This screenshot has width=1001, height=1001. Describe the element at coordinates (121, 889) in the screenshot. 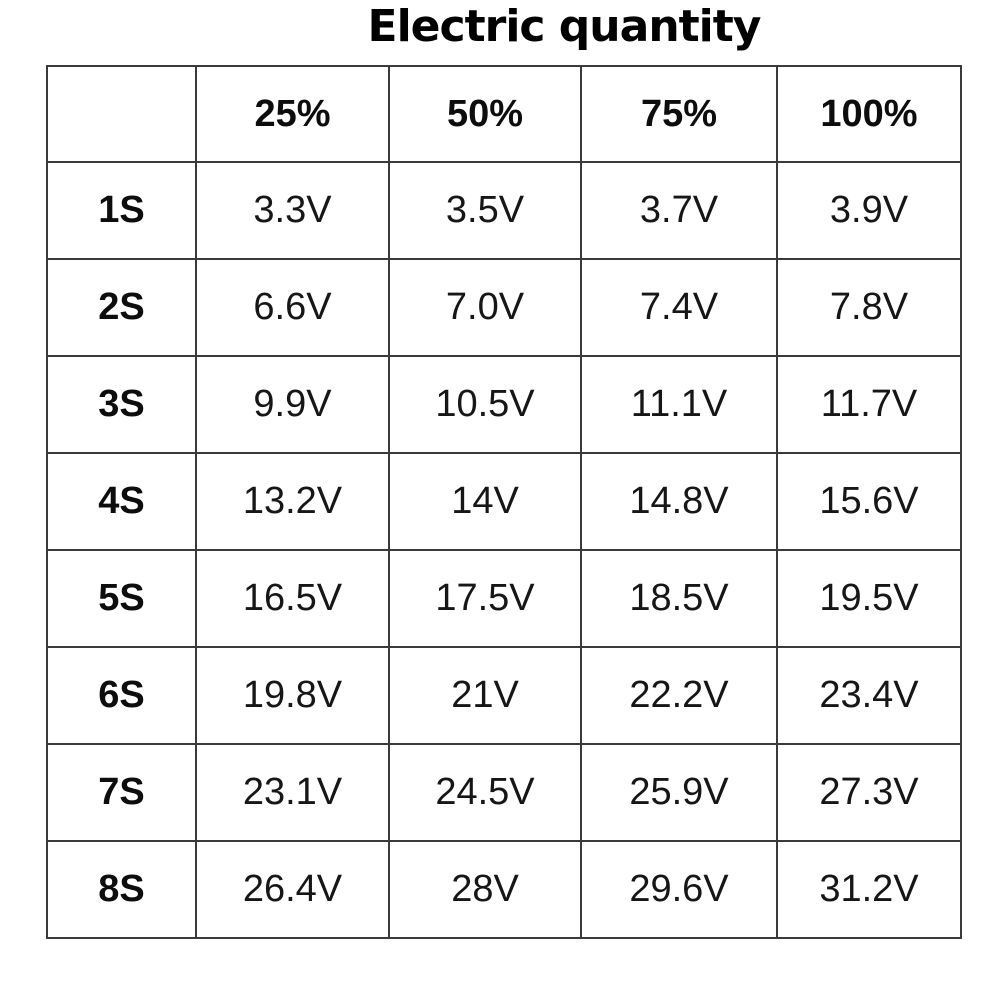

I see `row-label-8s: 8S` at that location.